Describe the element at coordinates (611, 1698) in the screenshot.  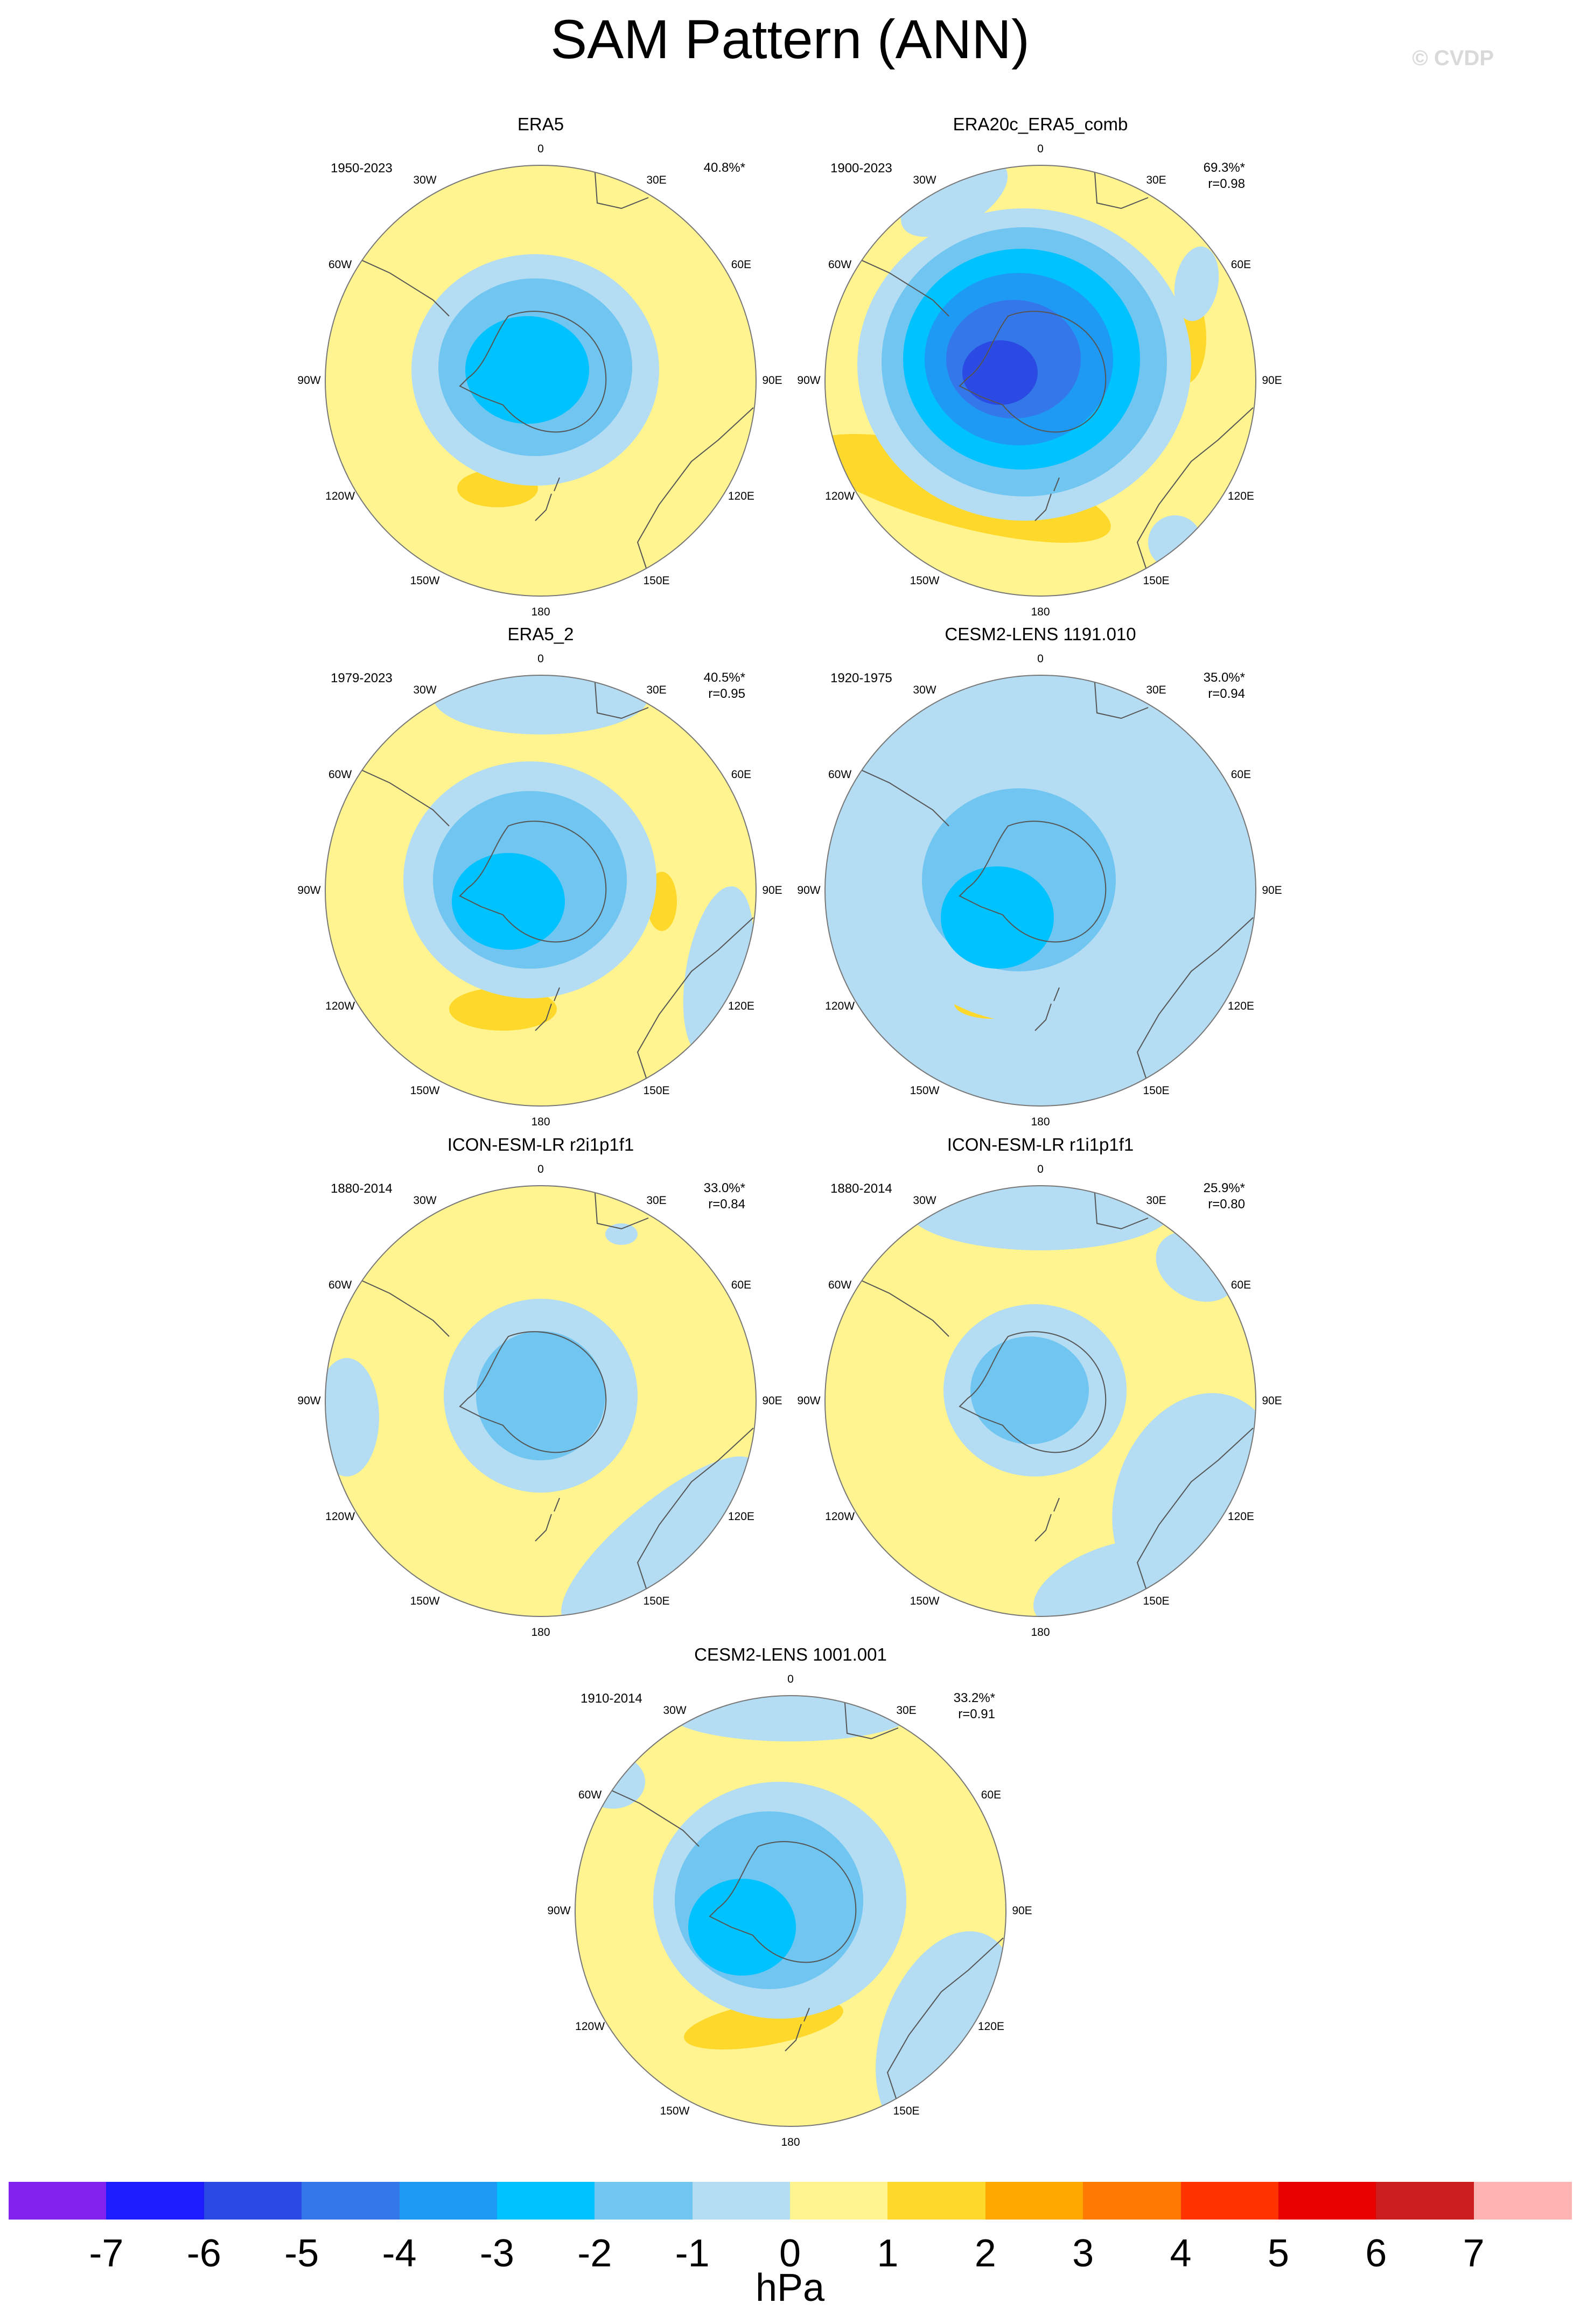
I see `panel-year-range: 1910-2014` at that location.